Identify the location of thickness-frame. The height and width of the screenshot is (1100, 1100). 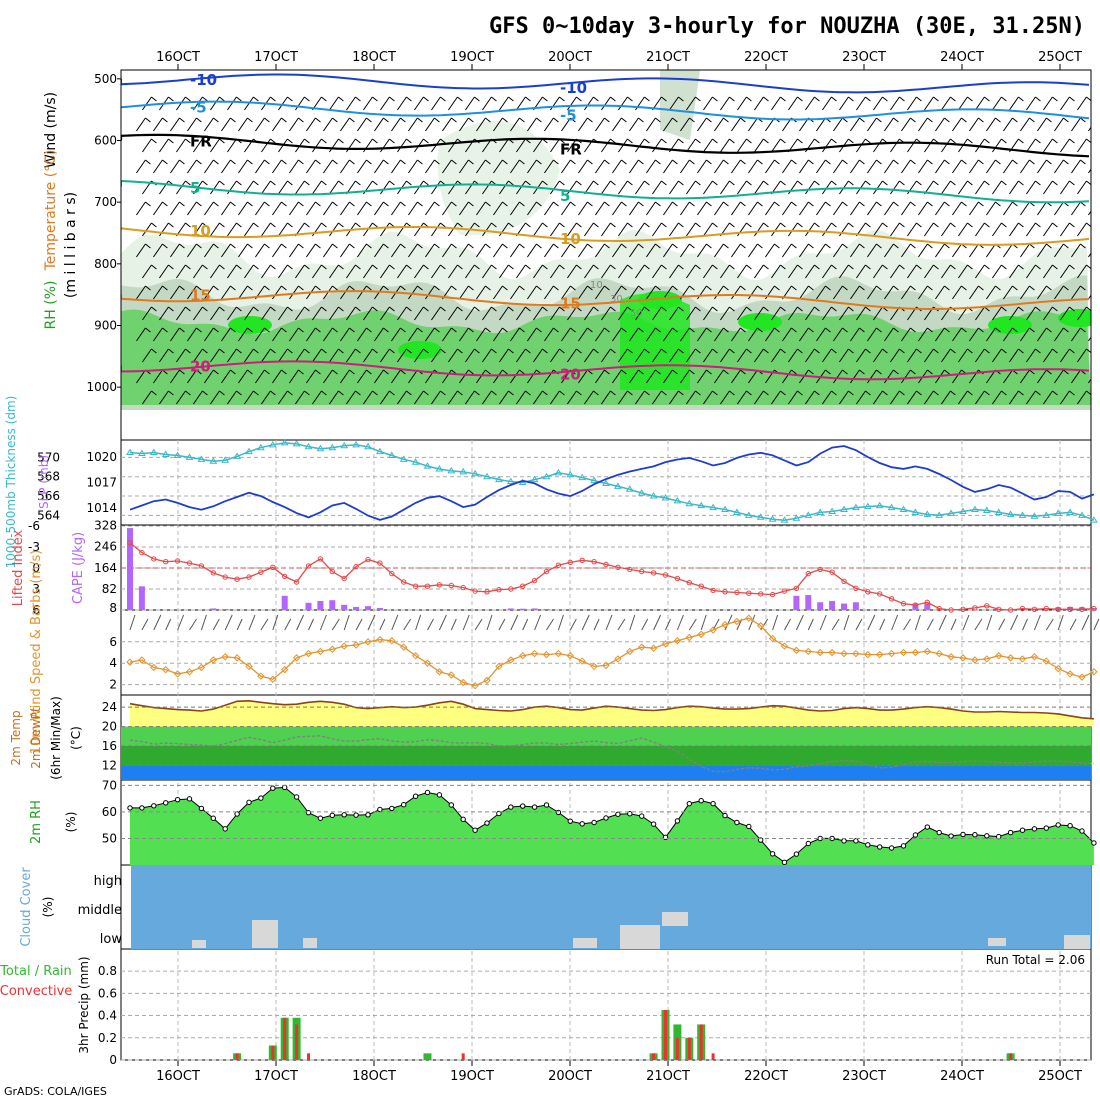
(606, 482).